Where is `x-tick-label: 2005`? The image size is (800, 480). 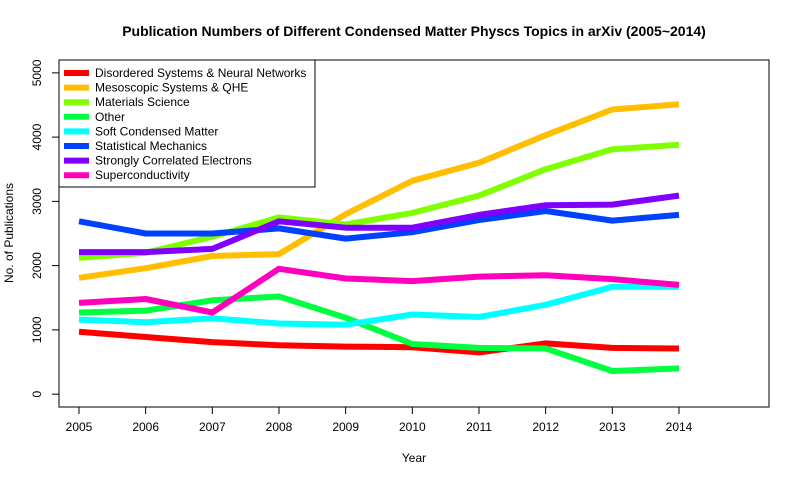 x-tick-label: 2005 is located at coordinates (79, 427).